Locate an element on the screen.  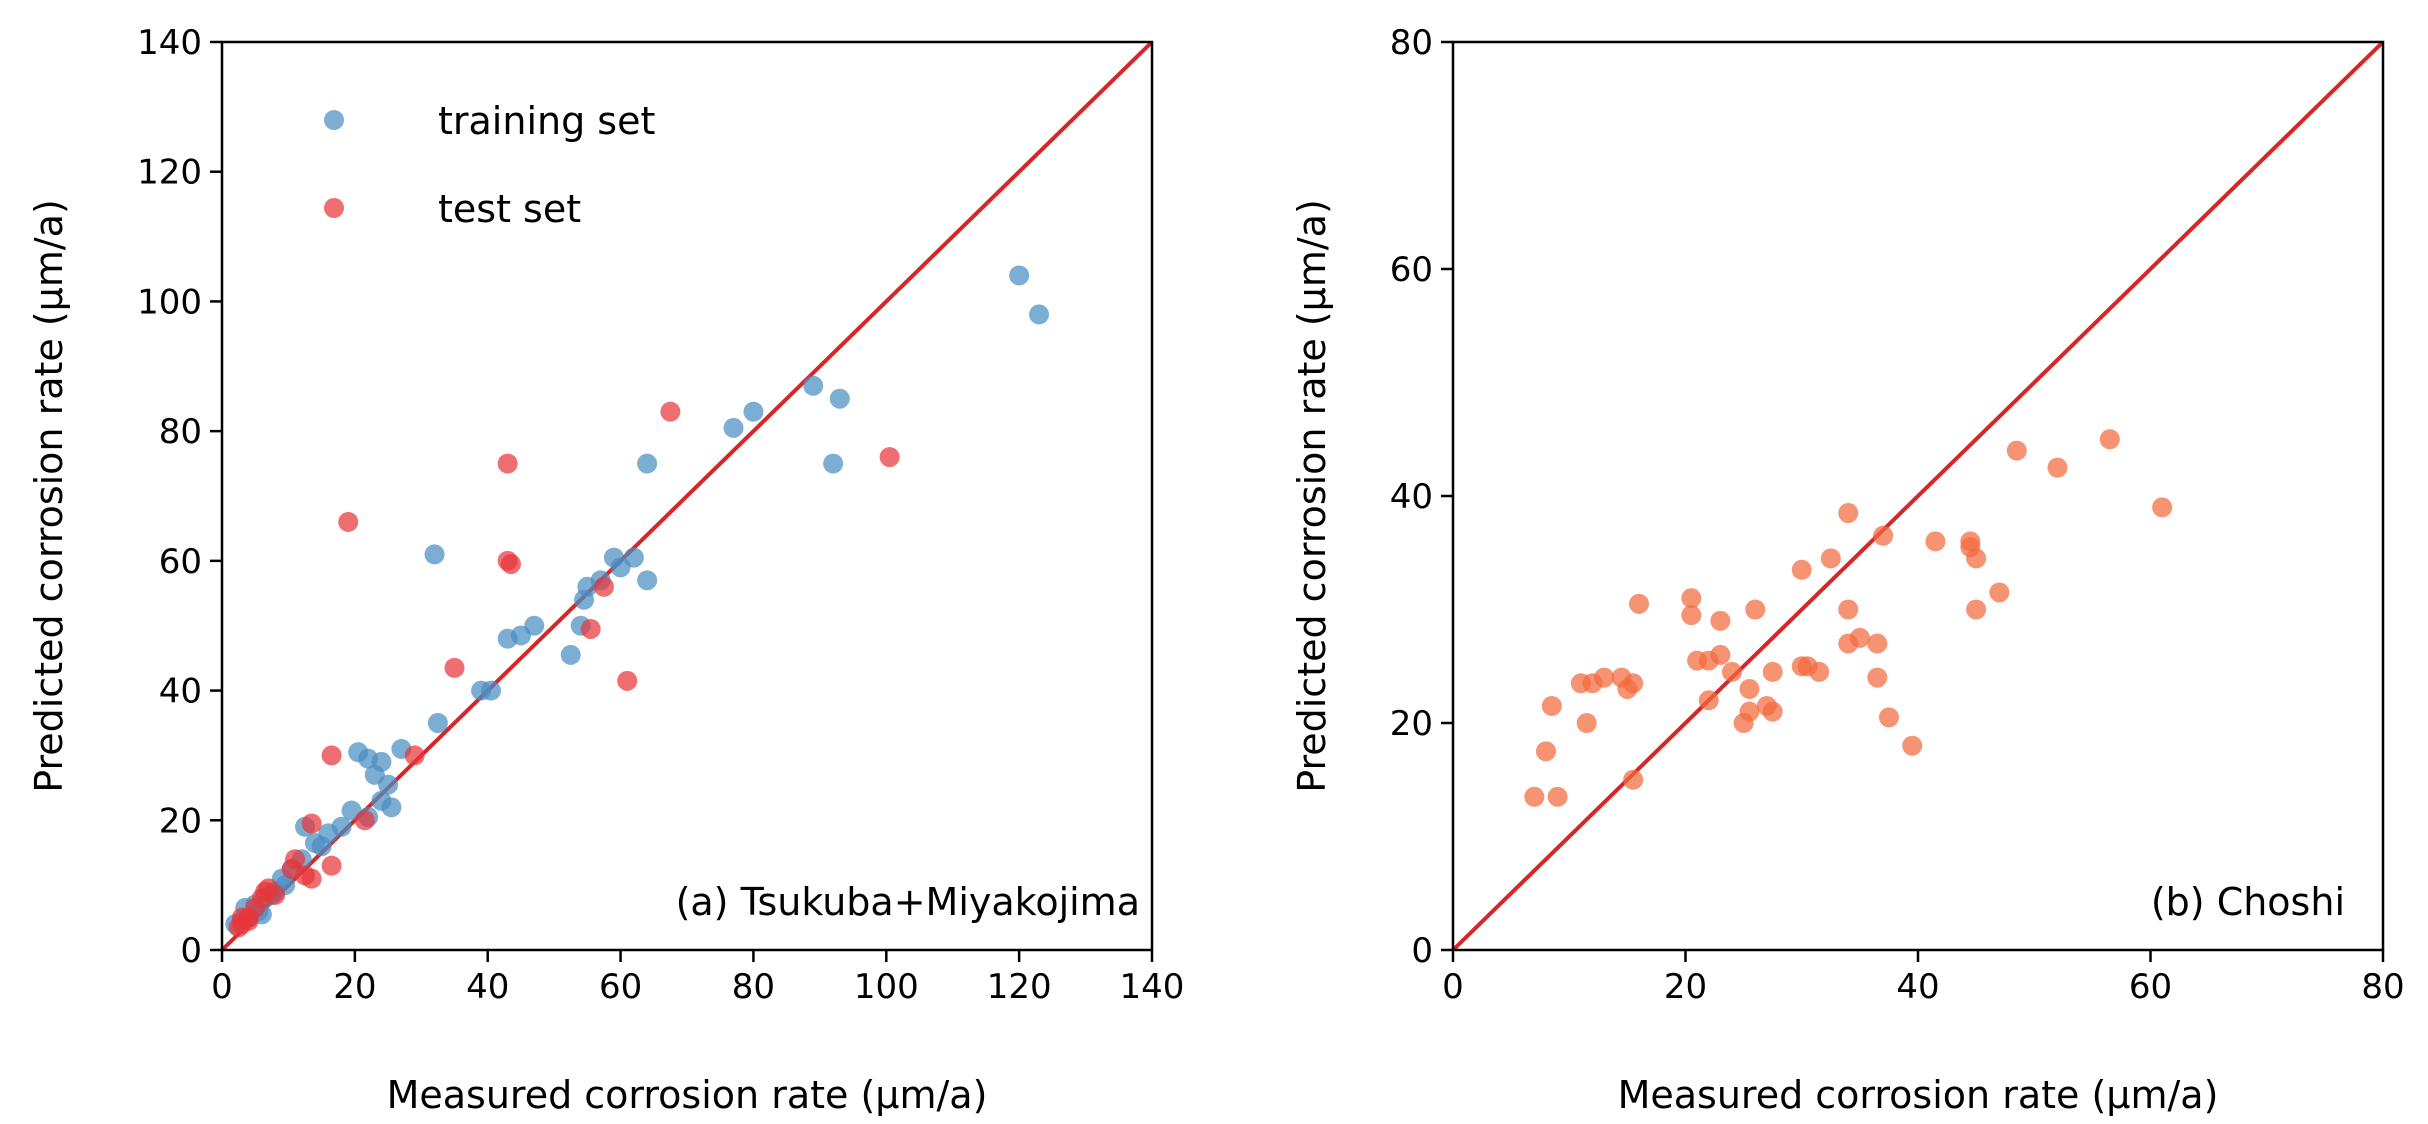
x-tick-label: 40 is located at coordinates (1917, 987).